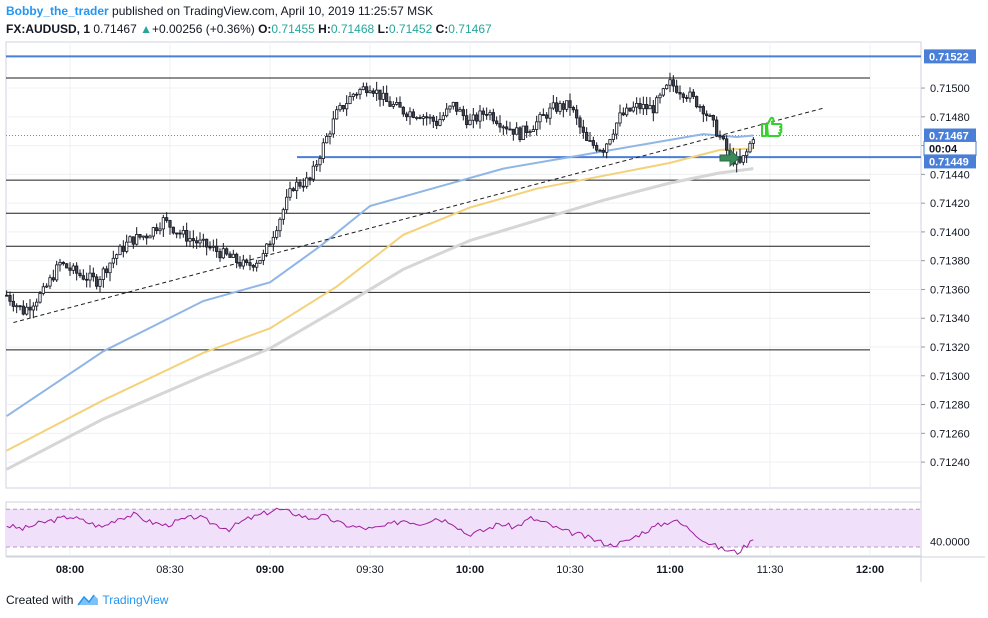 The height and width of the screenshot is (618, 988). I want to click on author-link: Bobby_the_trader, so click(57, 11).